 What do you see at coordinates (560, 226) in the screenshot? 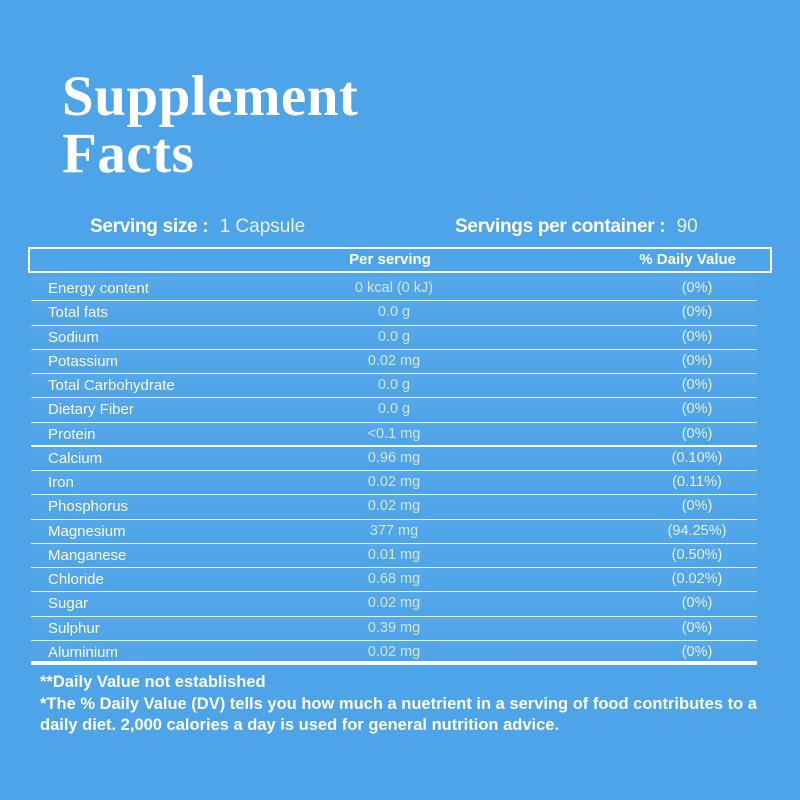
I see `servings-per-container-label: Servings per container :` at bounding box center [560, 226].